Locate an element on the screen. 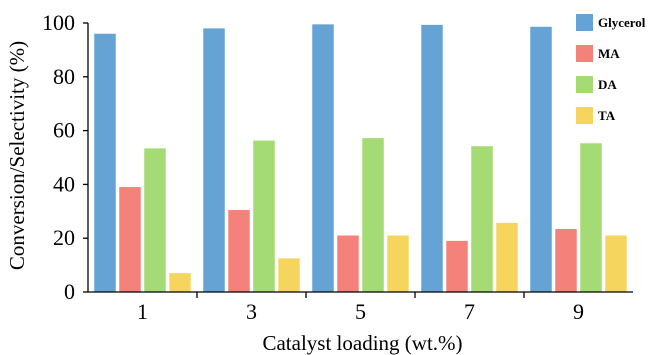  legend-label-glycerol: Glycerol is located at coordinates (622, 22).